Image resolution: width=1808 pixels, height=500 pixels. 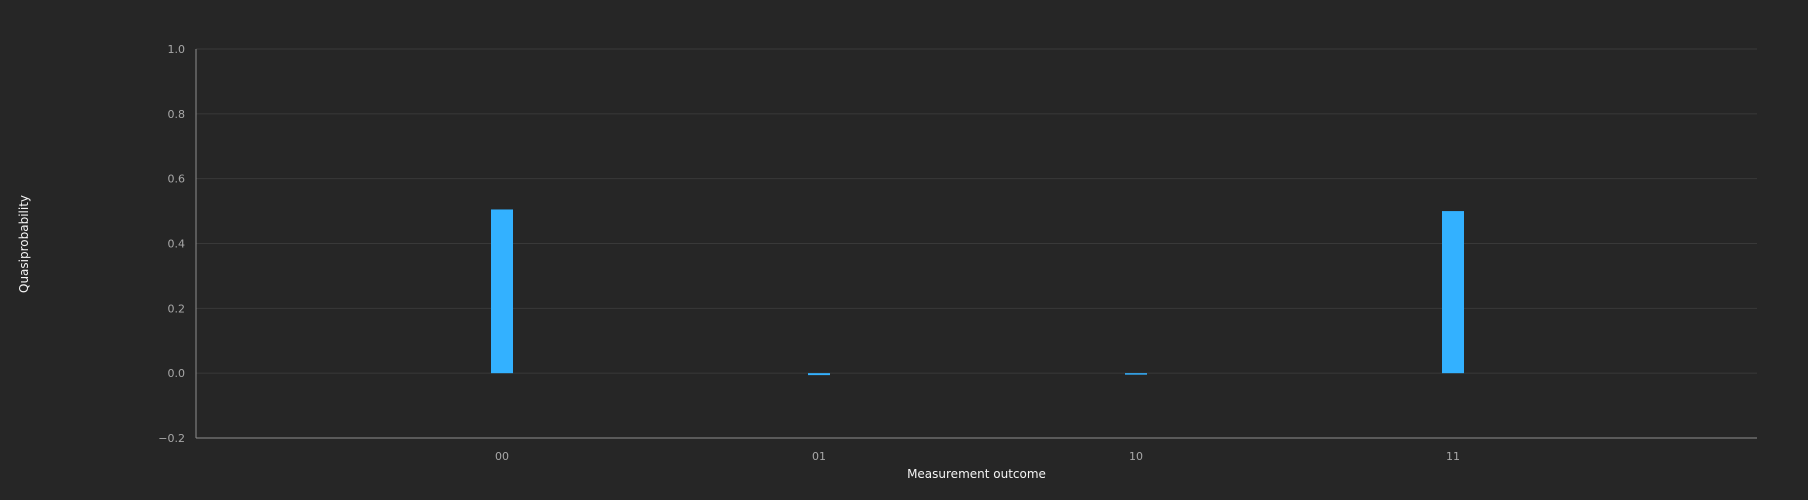 What do you see at coordinates (177, 244) in the screenshot?
I see `y-tick-label: 0.4` at bounding box center [177, 244].